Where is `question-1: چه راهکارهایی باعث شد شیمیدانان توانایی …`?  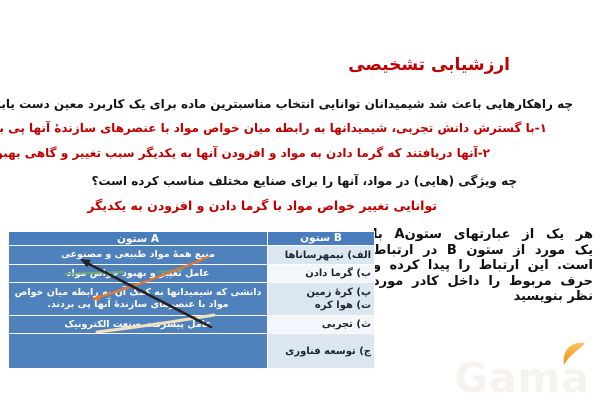 question-1: چه راهکارهایی باعث شد شیمیدانان توانایی … is located at coordinates (286, 104).